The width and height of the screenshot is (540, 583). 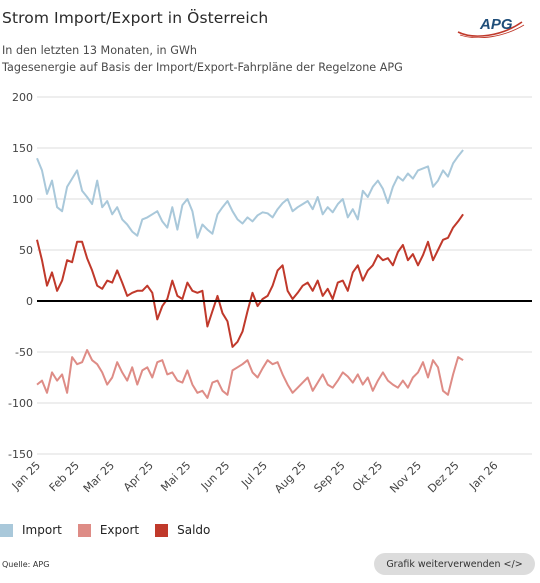 I want to click on x-tick-label: Jul 25, so click(x=254, y=475).